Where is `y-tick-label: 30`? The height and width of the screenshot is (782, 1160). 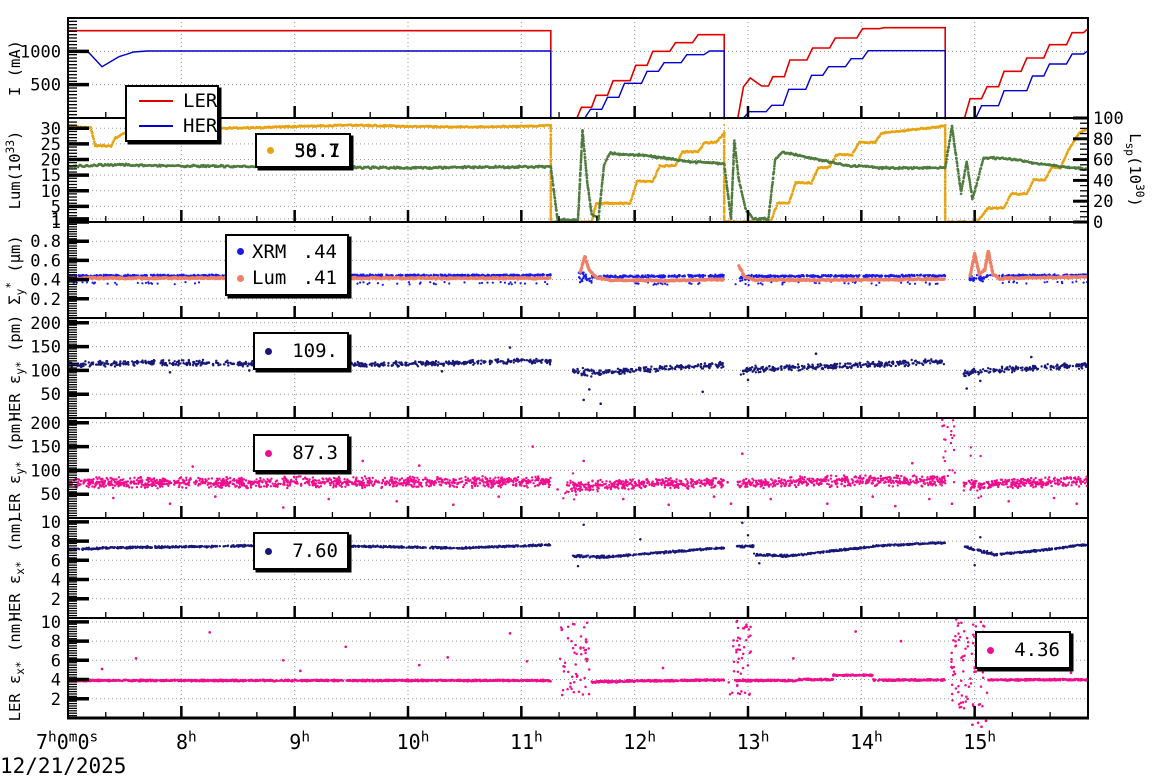 y-tick-label: 30 is located at coordinates (51, 129).